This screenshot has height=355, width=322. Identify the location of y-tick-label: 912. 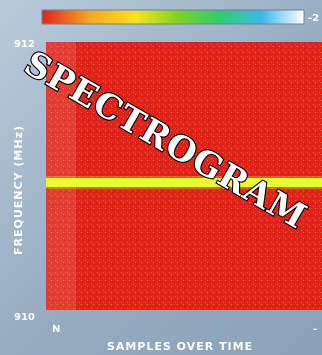
(24, 44).